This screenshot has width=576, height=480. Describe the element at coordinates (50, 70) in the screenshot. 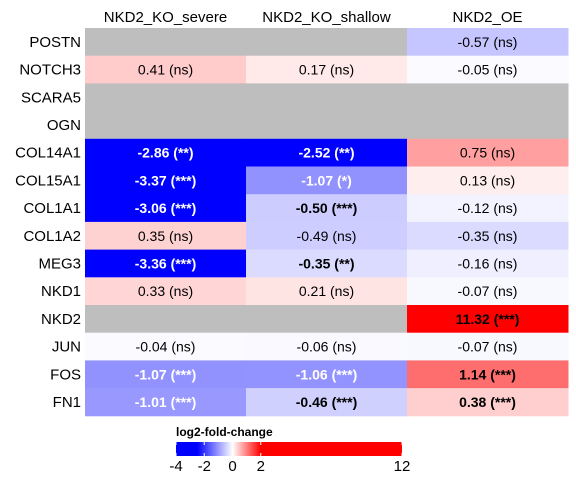

I see `row-label: NOTCH3` at that location.